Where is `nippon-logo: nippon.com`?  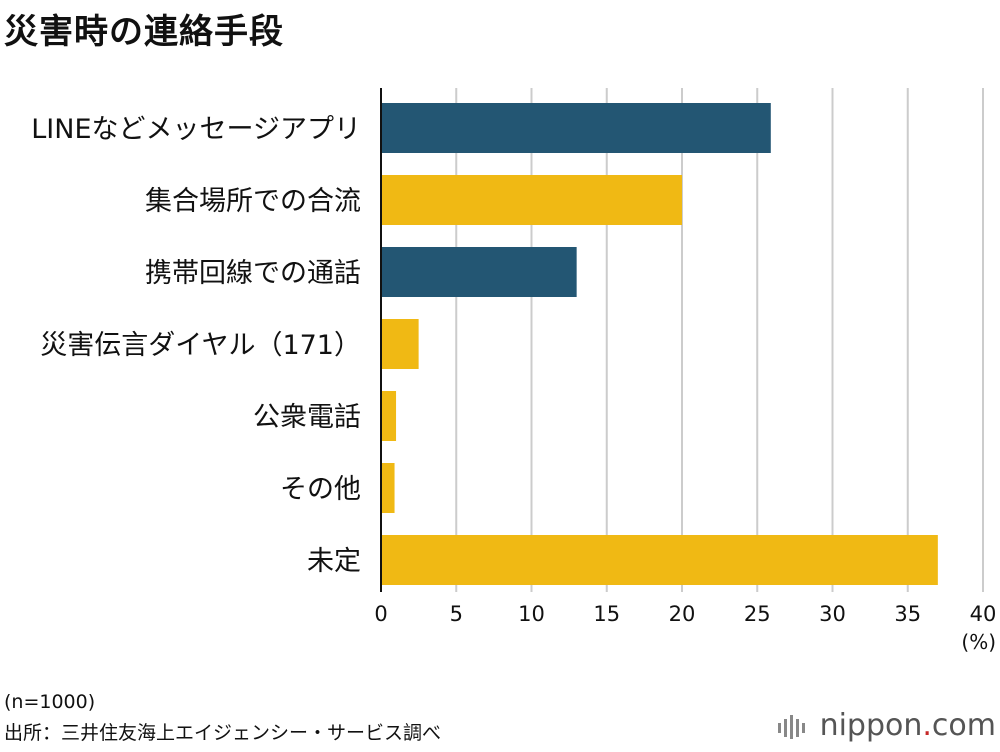 nippon-logo: nippon.com is located at coordinates (886, 725).